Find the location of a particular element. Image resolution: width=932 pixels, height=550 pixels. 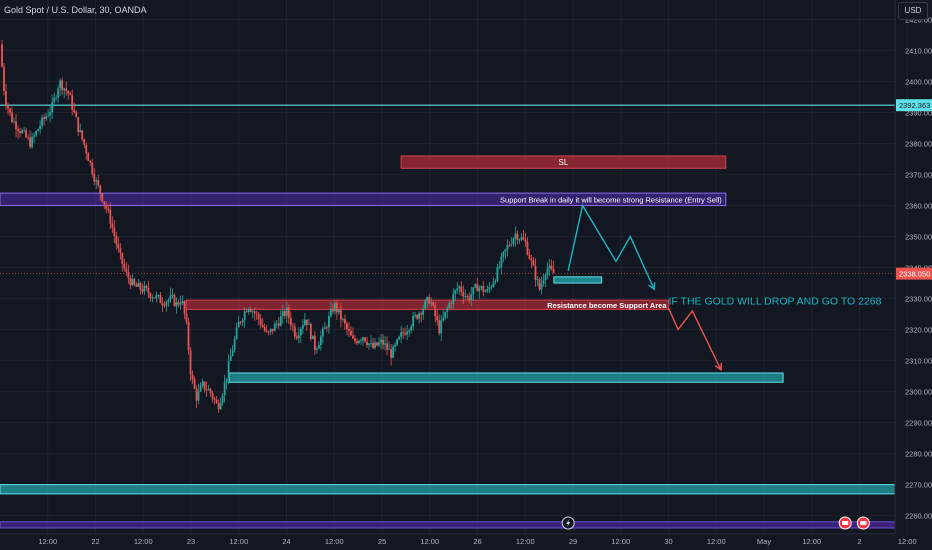

price-tick-label: 2420.000 is located at coordinates (918, 20).